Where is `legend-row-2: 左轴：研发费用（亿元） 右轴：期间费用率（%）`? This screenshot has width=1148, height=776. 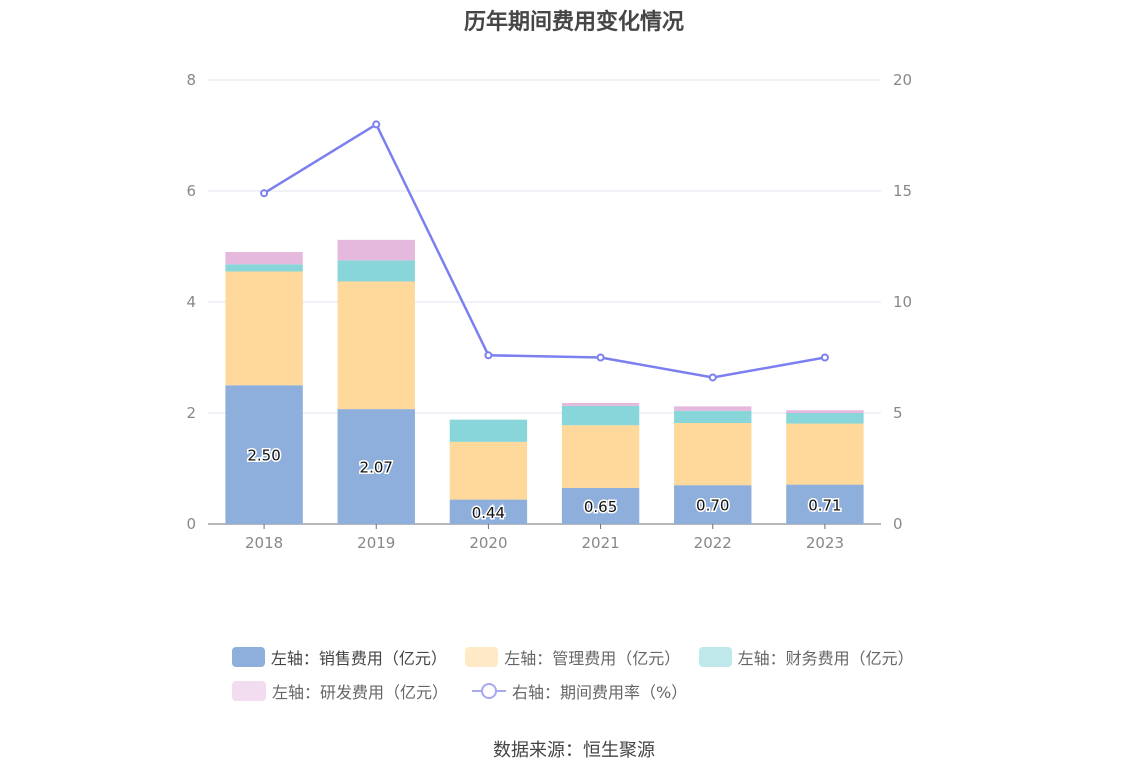 legend-row-2: 左轴：研发费用（亿元） 右轴：期间费用率（%） is located at coordinates (582, 691).